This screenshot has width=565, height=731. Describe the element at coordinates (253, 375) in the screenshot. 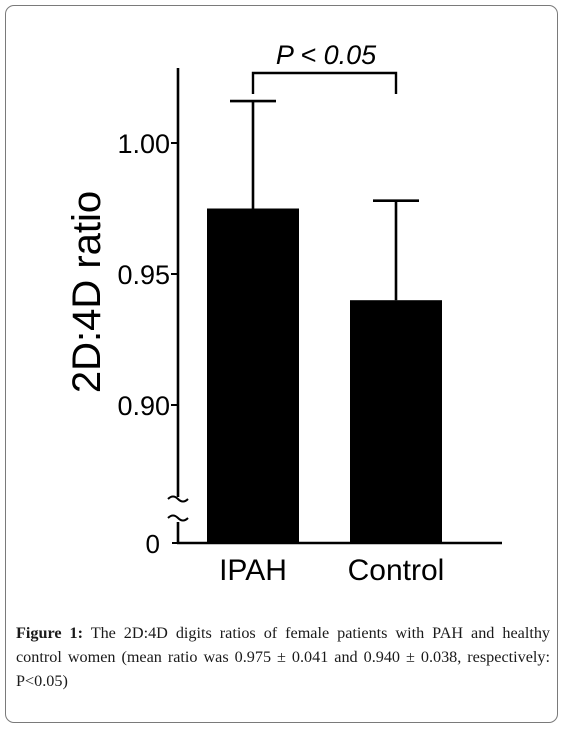

I see `bar-ipah` at that location.